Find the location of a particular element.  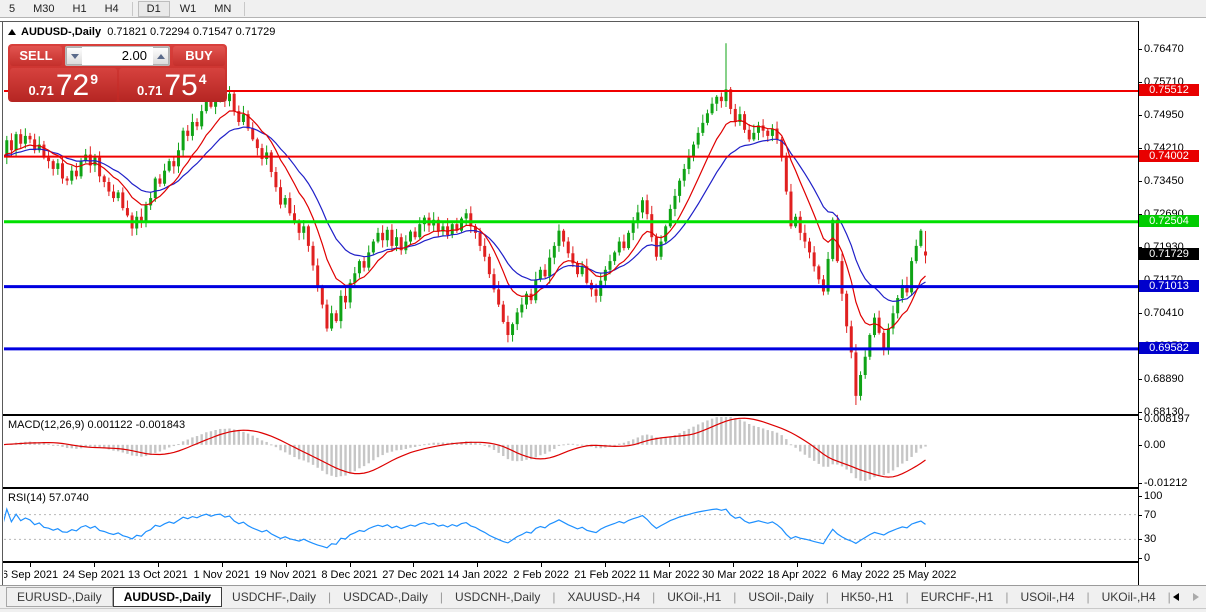

date-label: 11 Mar 2022 is located at coordinates (669, 575).